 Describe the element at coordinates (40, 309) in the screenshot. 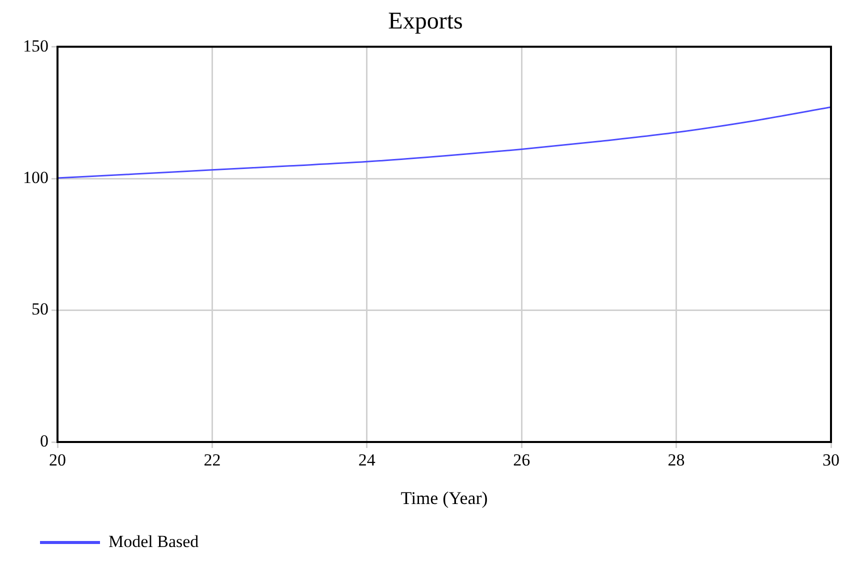

I see `y-tick-label: 50` at that location.